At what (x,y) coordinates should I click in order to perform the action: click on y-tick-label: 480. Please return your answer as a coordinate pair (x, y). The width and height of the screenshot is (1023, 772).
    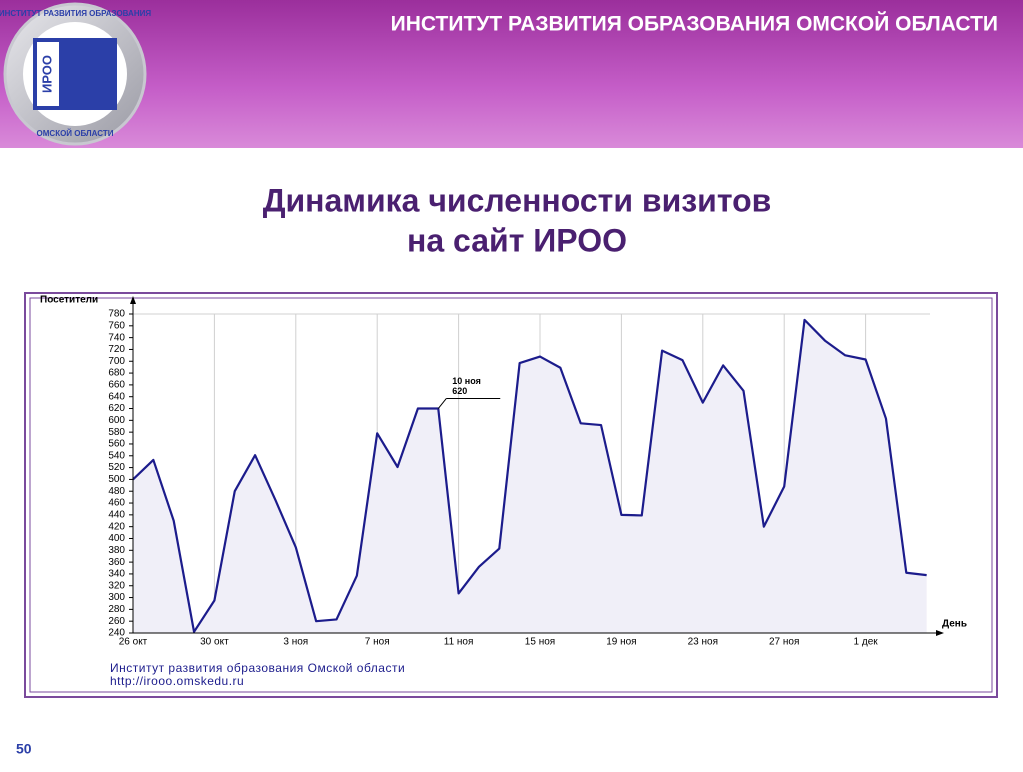
    Looking at the image, I should click on (116, 491).